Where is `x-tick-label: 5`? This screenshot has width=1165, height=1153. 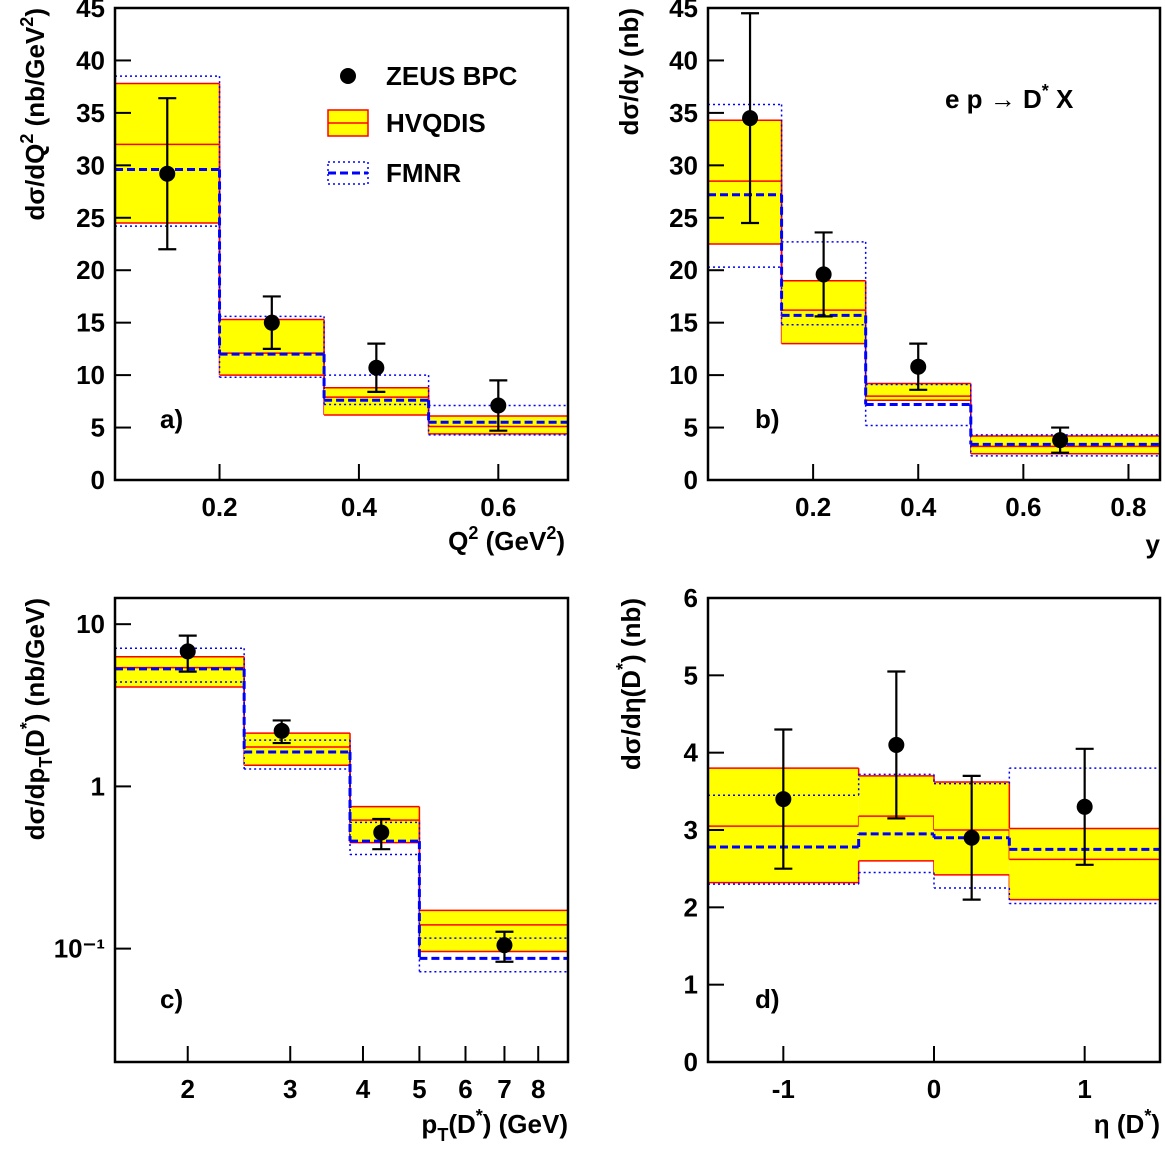
x-tick-label: 5 is located at coordinates (419, 1089).